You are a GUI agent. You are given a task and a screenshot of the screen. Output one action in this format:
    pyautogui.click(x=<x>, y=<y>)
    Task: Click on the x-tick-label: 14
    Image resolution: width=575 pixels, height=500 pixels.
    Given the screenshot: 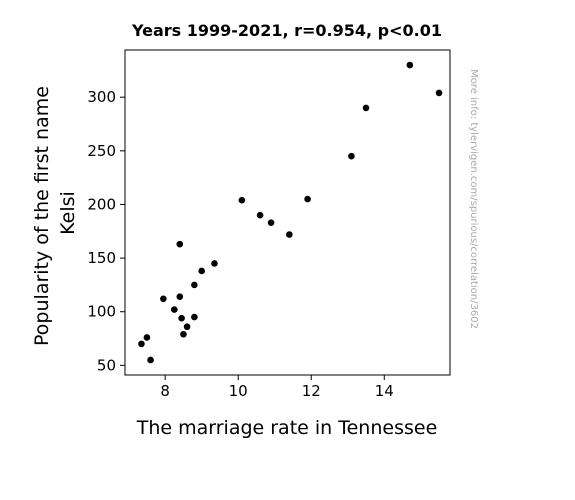 What is the action you would take?
    pyautogui.click(x=384, y=391)
    